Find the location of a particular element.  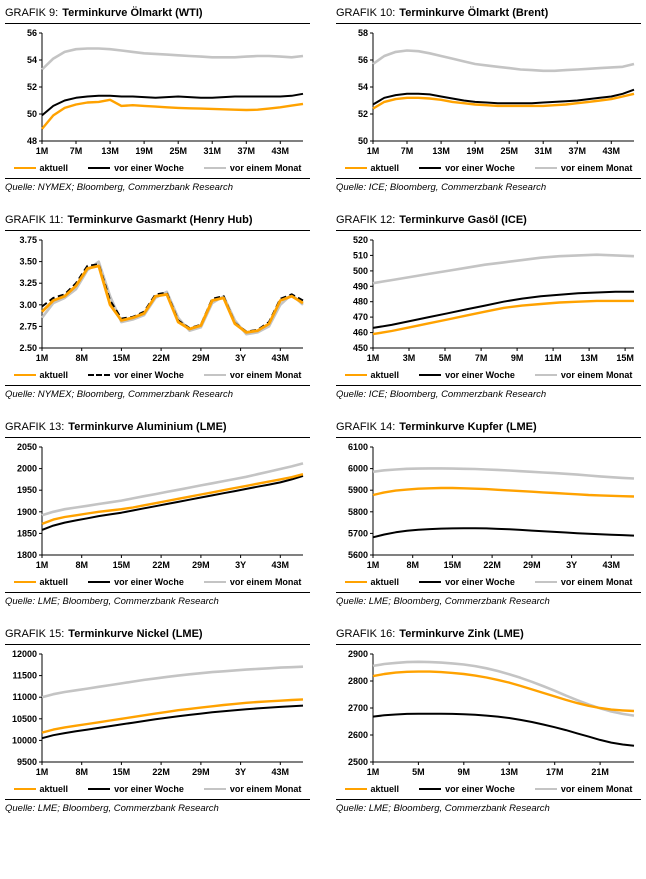

svg-text: 5M is located at coordinates (418, 772).